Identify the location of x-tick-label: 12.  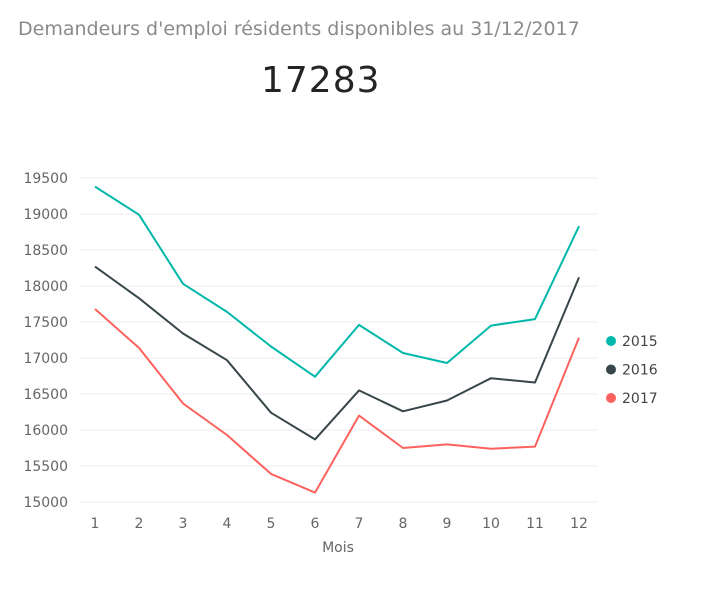
(579, 524).